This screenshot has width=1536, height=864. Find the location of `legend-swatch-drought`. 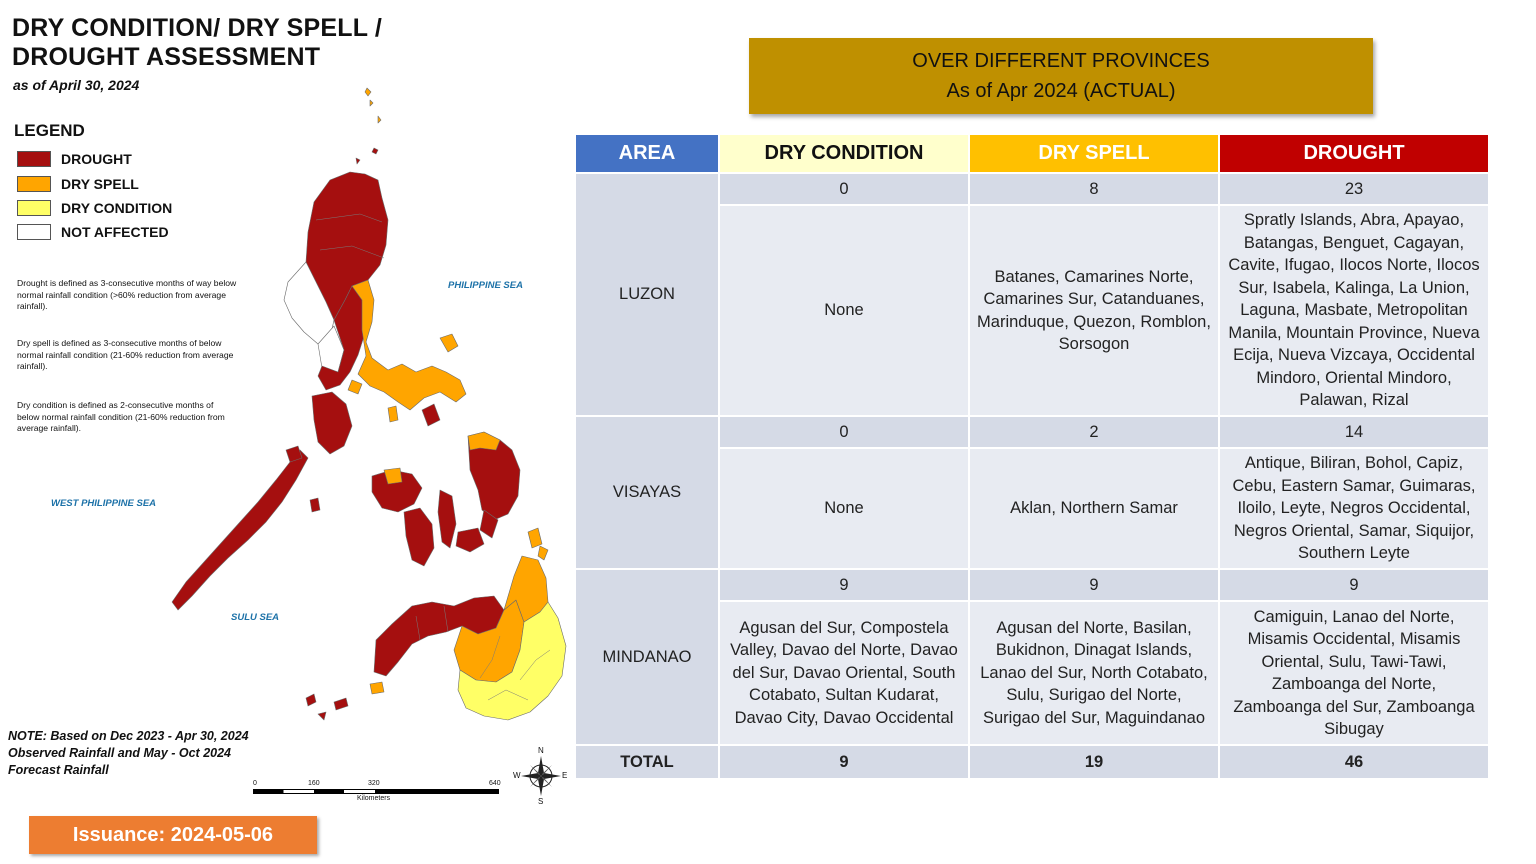

legend-swatch-drought is located at coordinates (34, 159).